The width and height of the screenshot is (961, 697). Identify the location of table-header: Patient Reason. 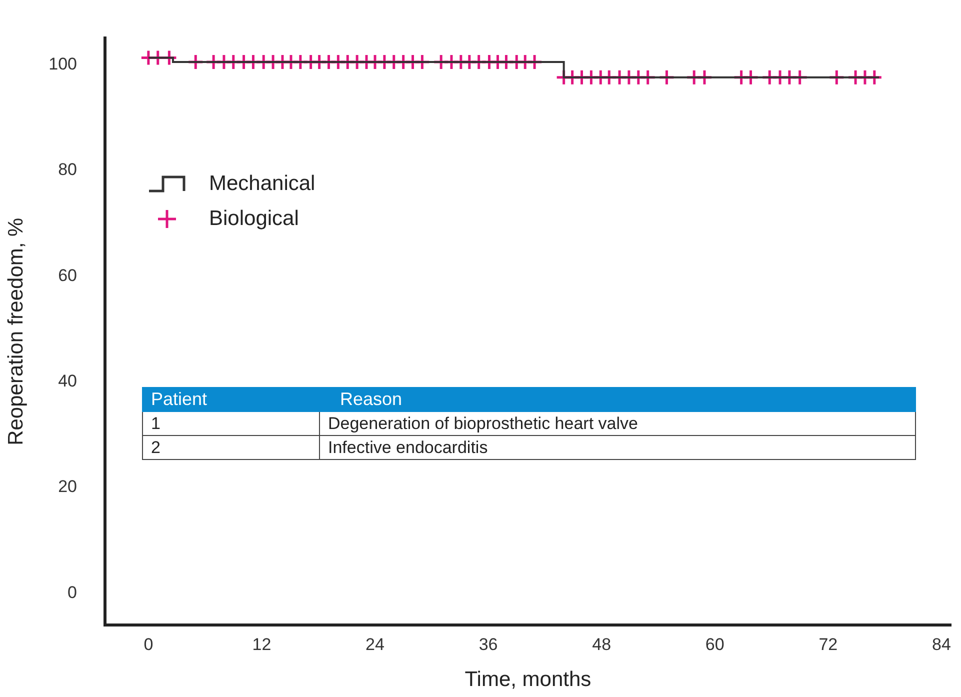
(529, 400).